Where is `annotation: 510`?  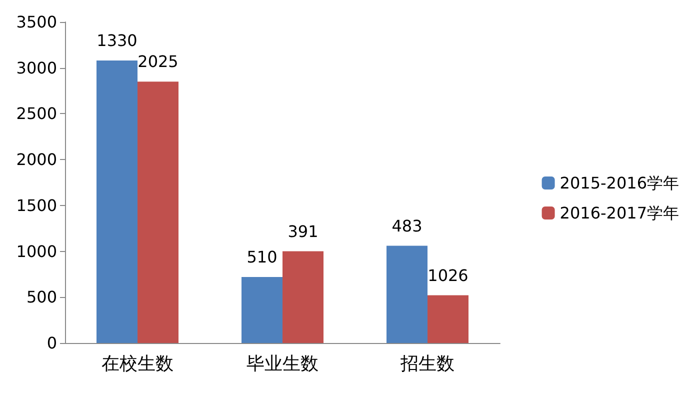
annotation: 510 is located at coordinates (262, 256).